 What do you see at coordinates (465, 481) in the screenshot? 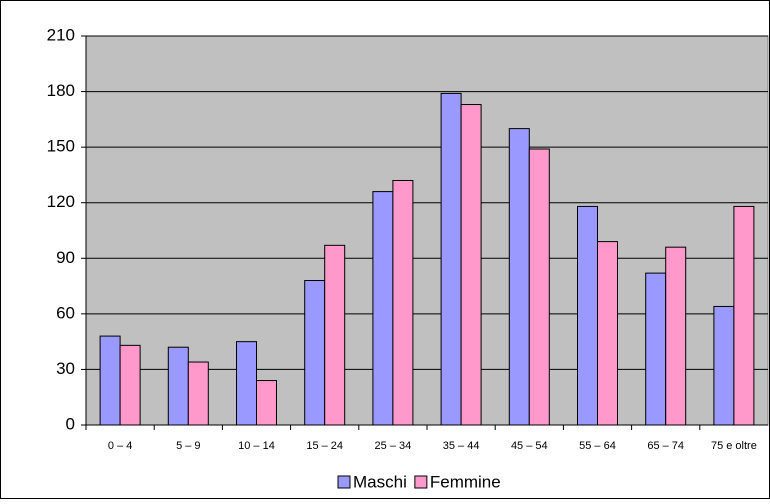
I see `legend-label: Femmine` at bounding box center [465, 481].